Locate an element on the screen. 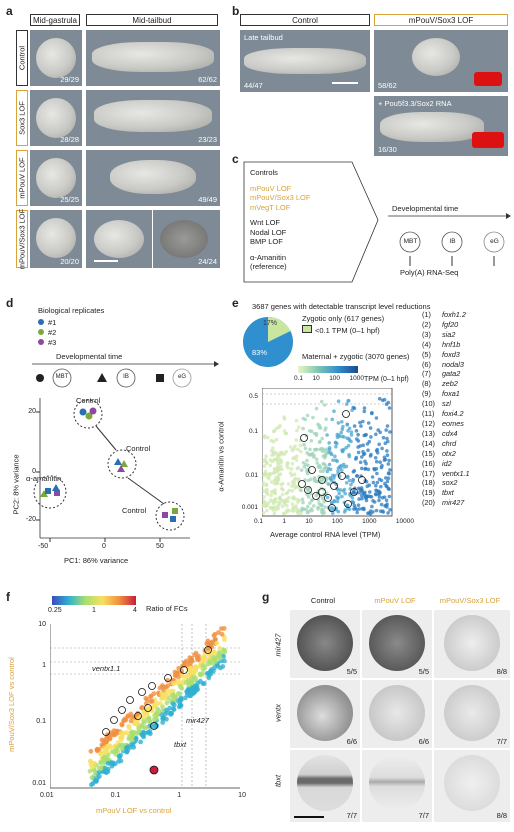  gene-list-item: (20) mir427 is located at coordinates (443, 503).